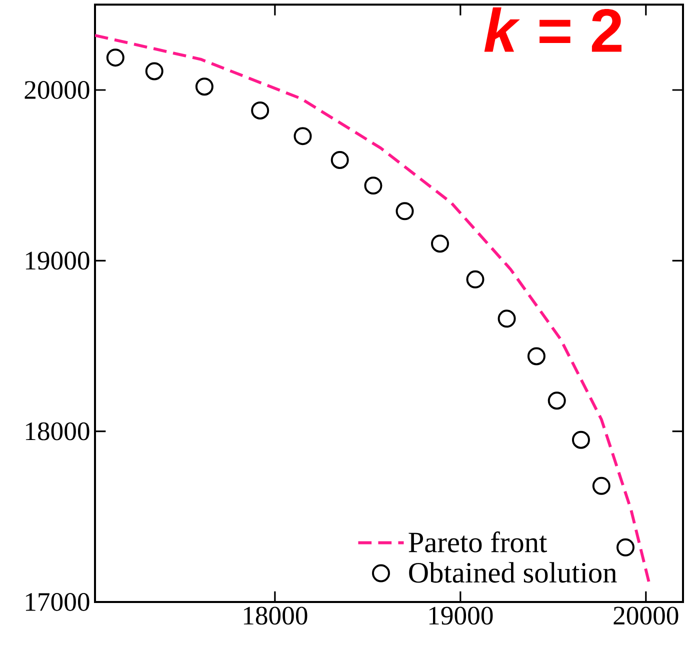 The height and width of the screenshot is (646, 686). I want to click on x-tick-label: 18000, so click(276, 615).